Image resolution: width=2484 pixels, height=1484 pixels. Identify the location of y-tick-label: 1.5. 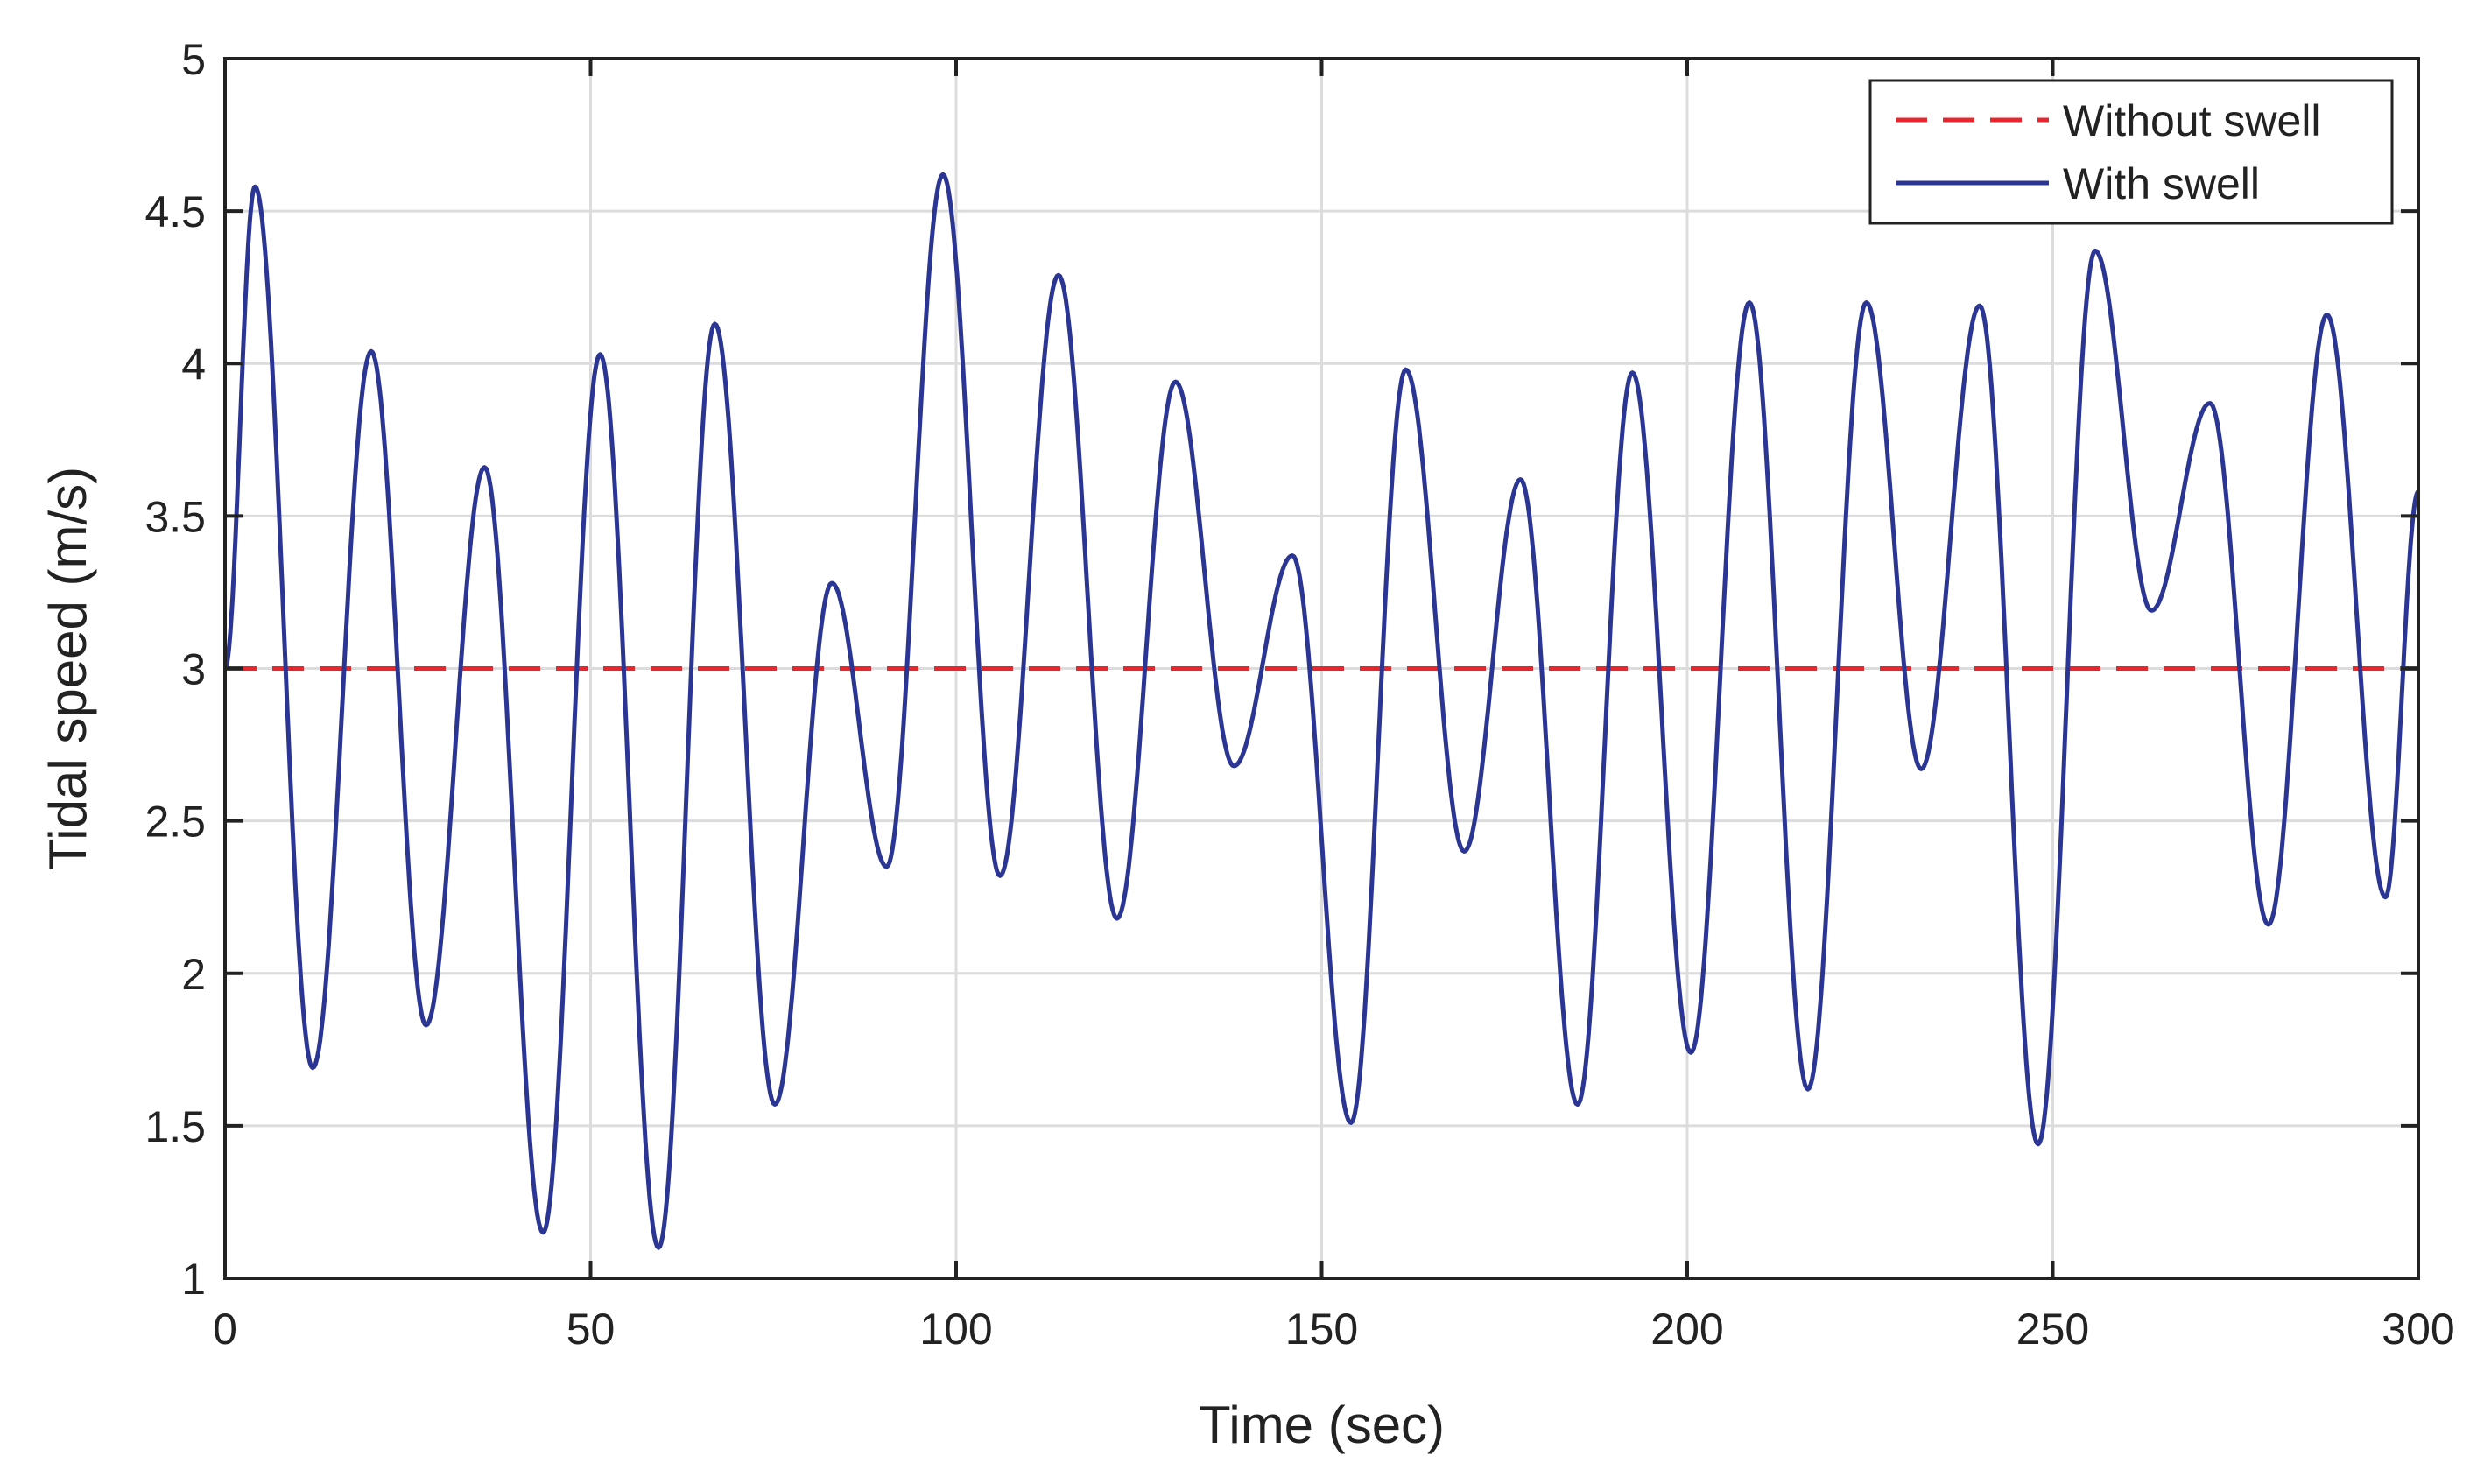
(175, 1126).